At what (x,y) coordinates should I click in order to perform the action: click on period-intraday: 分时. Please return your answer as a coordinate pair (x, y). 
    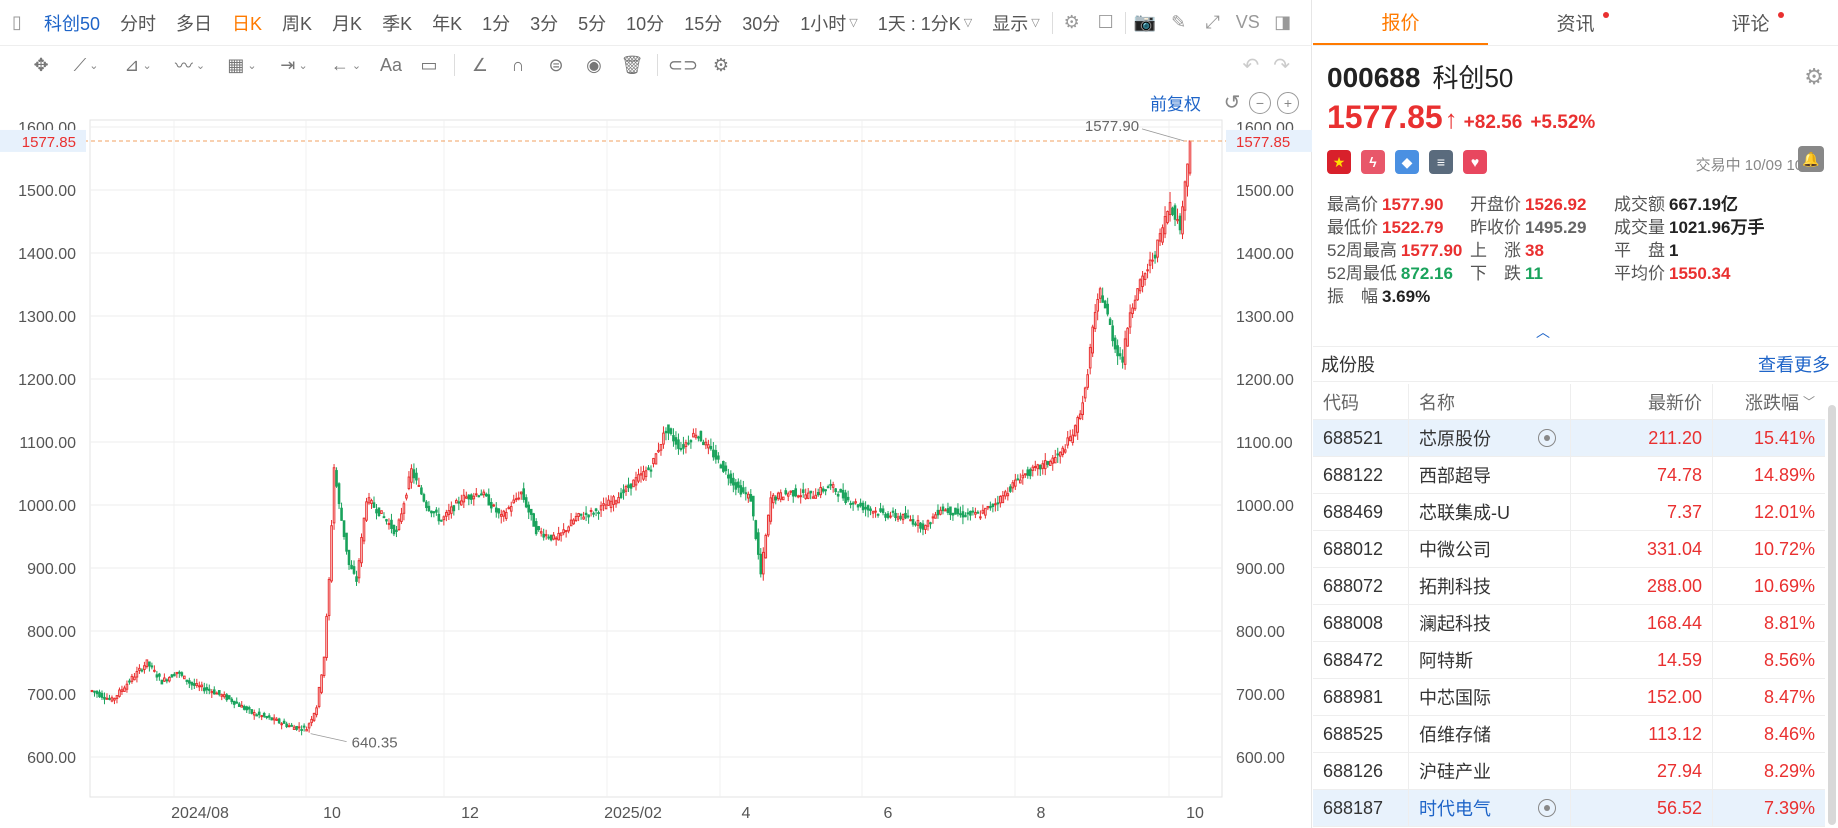
    Looking at the image, I should click on (138, 23).